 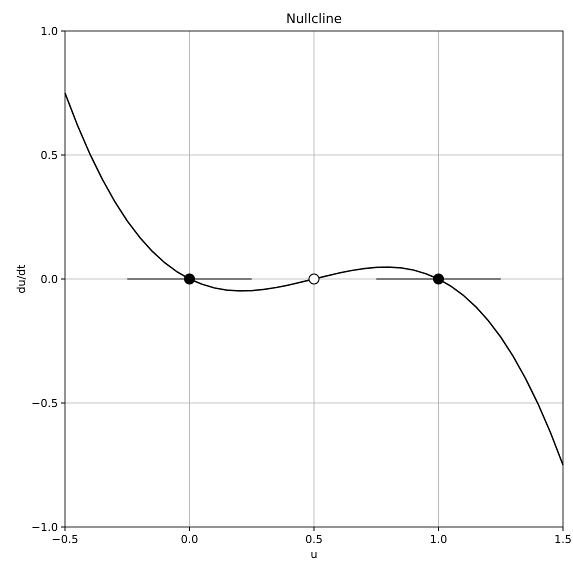 What do you see at coordinates (563, 539) in the screenshot?
I see `x-tick-label: 1.5` at bounding box center [563, 539].